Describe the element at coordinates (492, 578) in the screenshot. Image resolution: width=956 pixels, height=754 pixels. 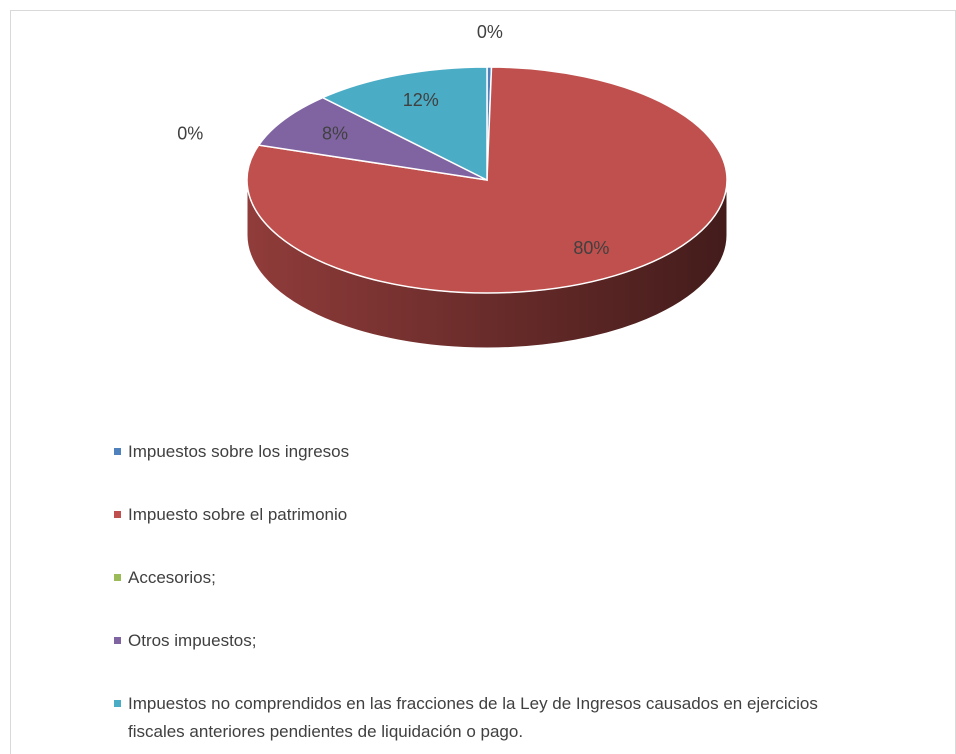
I see `legend-item: Accesorios;` at that location.